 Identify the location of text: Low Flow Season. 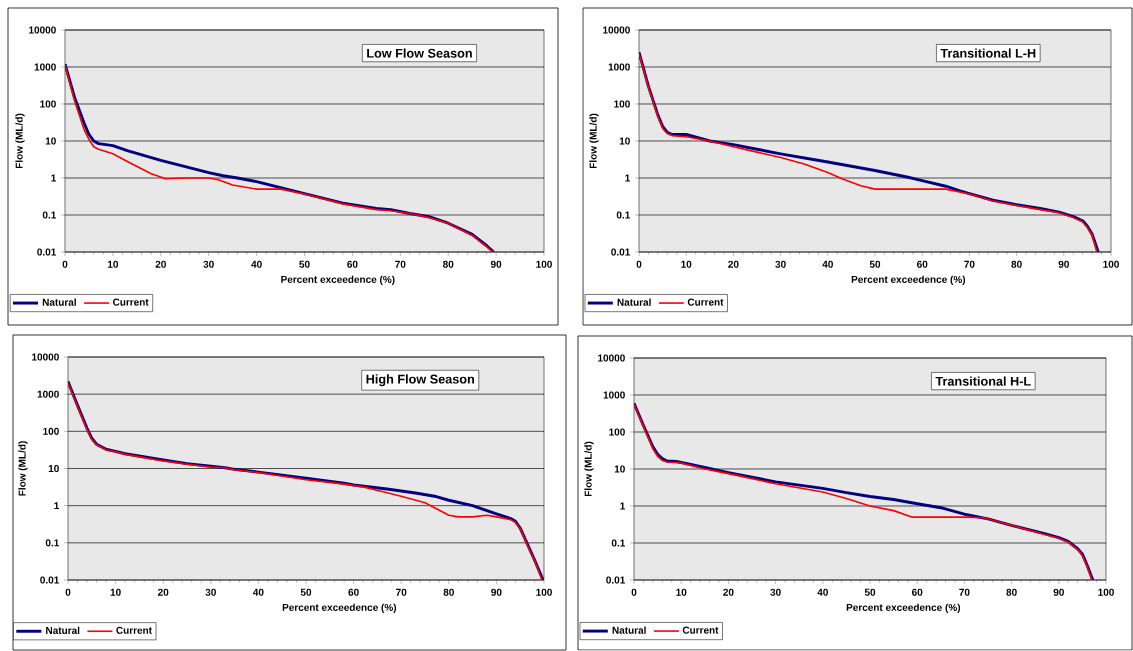
(419, 53).